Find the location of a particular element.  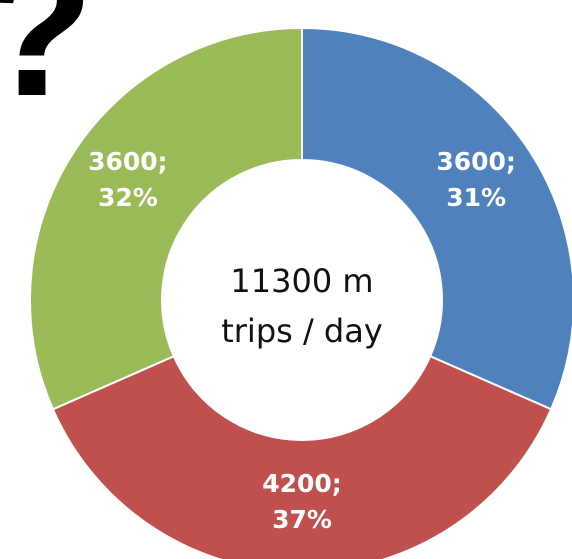

data-label-line: 37% is located at coordinates (302, 519).